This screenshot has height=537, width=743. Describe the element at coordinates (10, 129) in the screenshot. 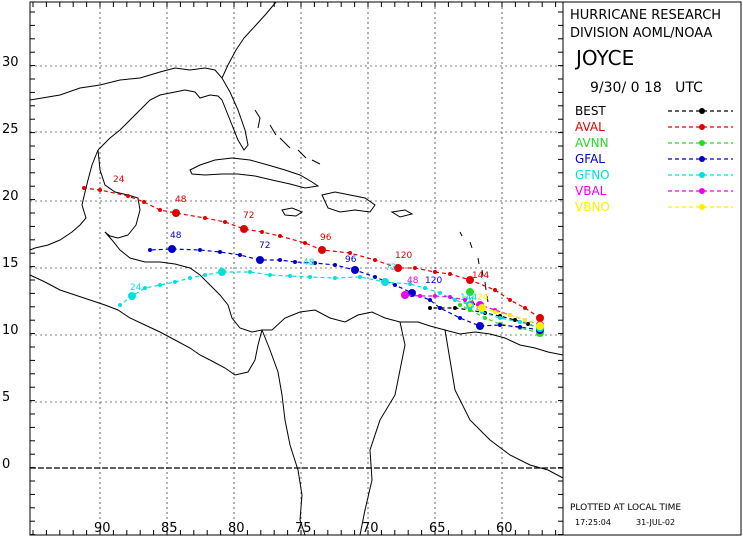

I see `lat-tick-label: 25` at that location.